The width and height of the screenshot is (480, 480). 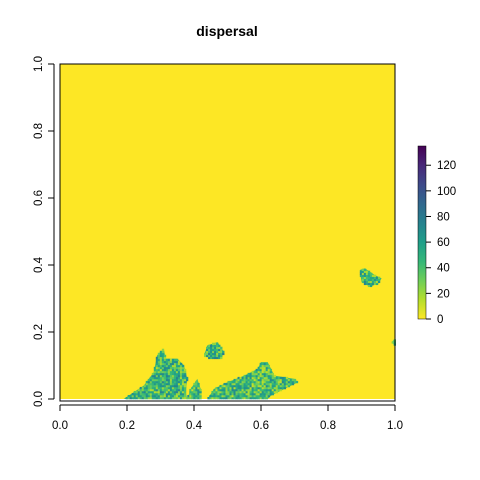 I want to click on colorbar-tick-label: 80, so click(x=443, y=217).